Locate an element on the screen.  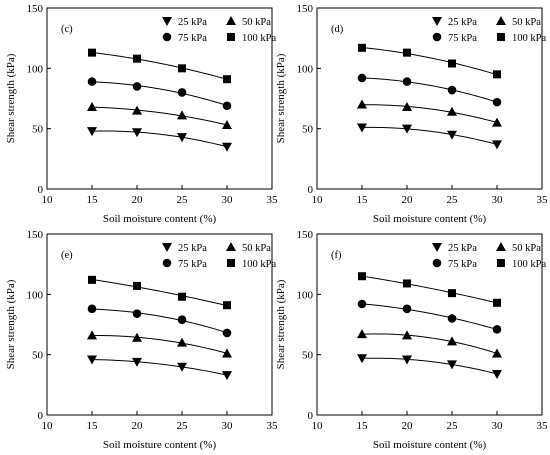
series-curve-100-kPa is located at coordinates (429, 289).